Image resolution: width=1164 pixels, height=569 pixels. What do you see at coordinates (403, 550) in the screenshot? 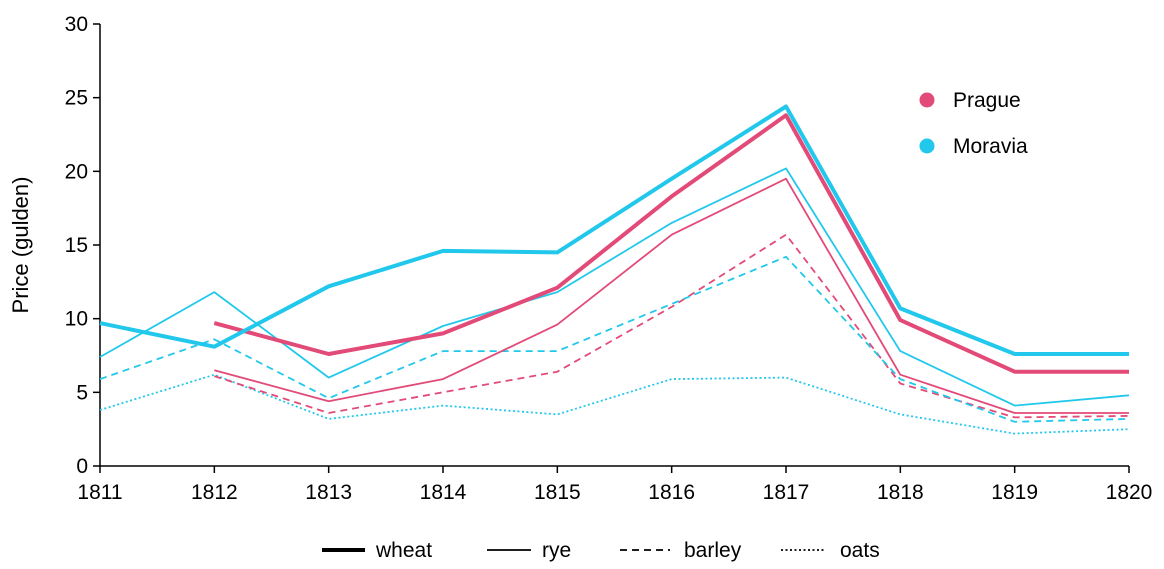
I see `legend-label-wheat: wheat` at bounding box center [403, 550].